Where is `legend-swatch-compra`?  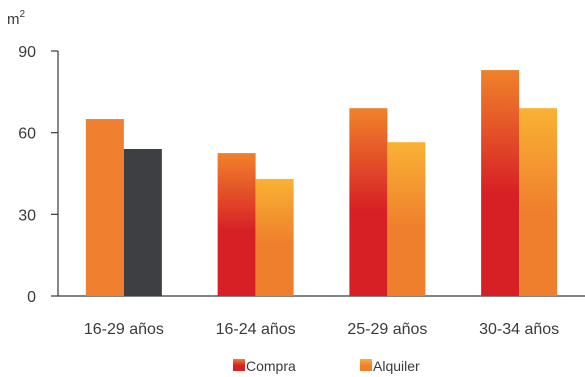 legend-swatch-compra is located at coordinates (239, 365).